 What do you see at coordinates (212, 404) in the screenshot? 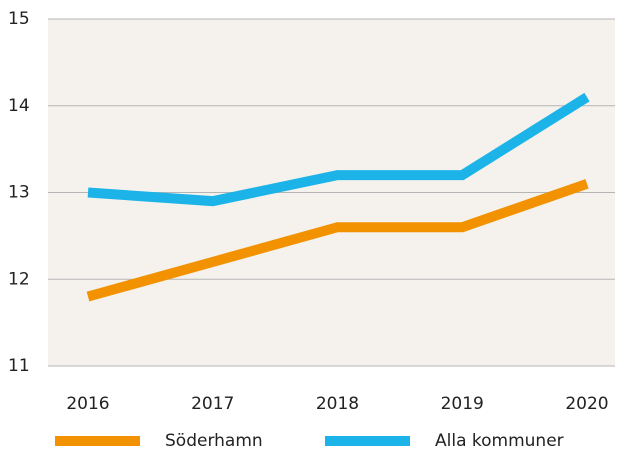
I see `x-tick-label: 2017` at bounding box center [212, 404].